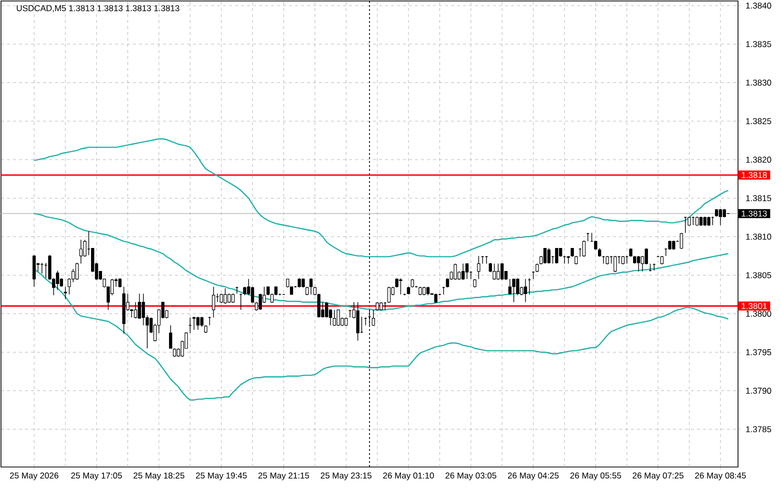 The width and height of the screenshot is (781, 489). What do you see at coordinates (759, 313) in the screenshot?
I see `y-tick-label: 1.3800` at bounding box center [759, 313].